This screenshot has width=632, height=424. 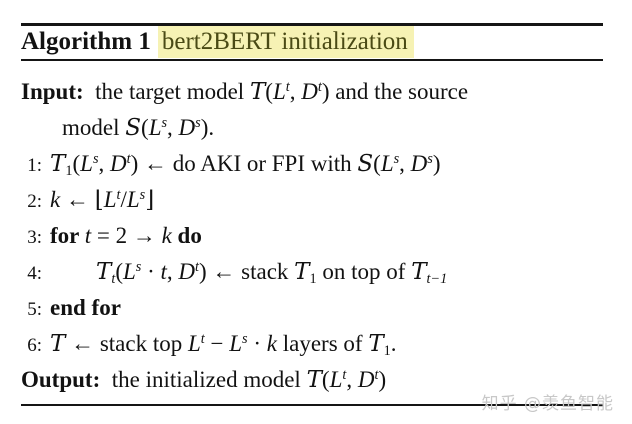 What do you see at coordinates (319, 308) in the screenshot?
I see `step-5: 5: end for` at bounding box center [319, 308].